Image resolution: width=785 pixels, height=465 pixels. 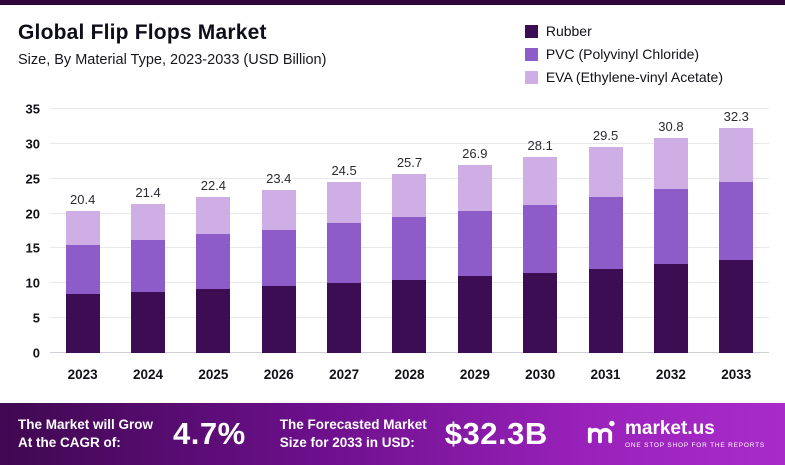 I want to click on x-tick-label: 2028, so click(x=409, y=374).